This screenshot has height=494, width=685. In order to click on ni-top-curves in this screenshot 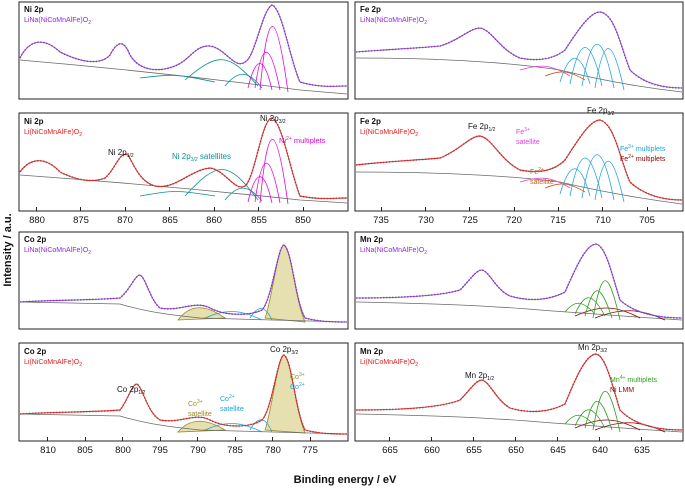, I will do `click(183, 49)`.